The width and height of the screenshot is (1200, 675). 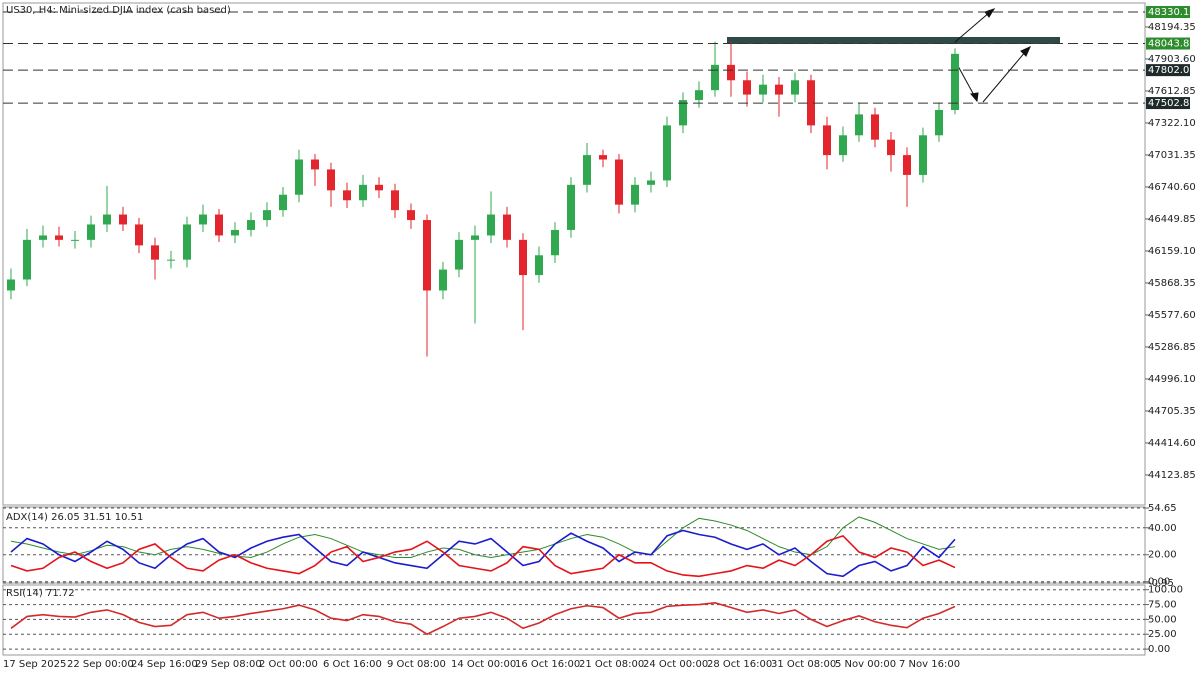 What do you see at coordinates (1172, 379) in the screenshot?
I see `y-tick-label: 44996.10` at bounding box center [1172, 379].